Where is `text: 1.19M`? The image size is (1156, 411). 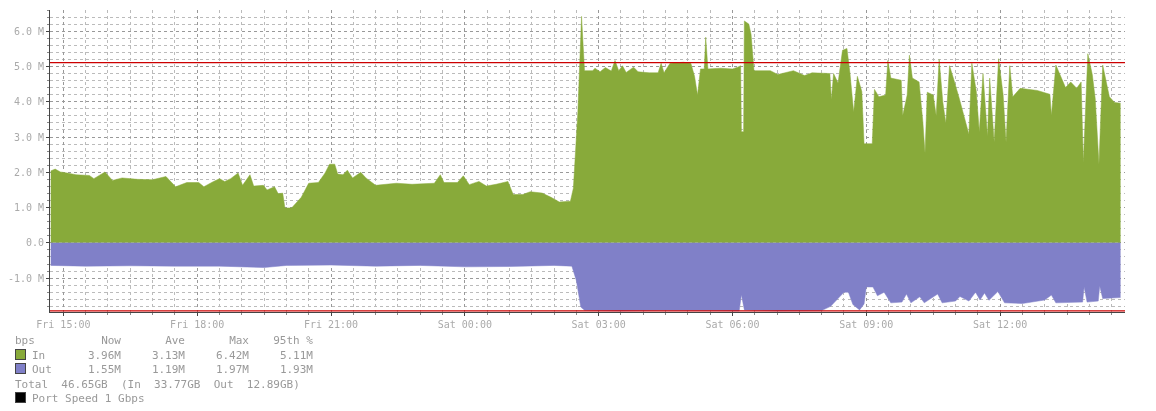
text: 1.19M is located at coordinates (168, 370).